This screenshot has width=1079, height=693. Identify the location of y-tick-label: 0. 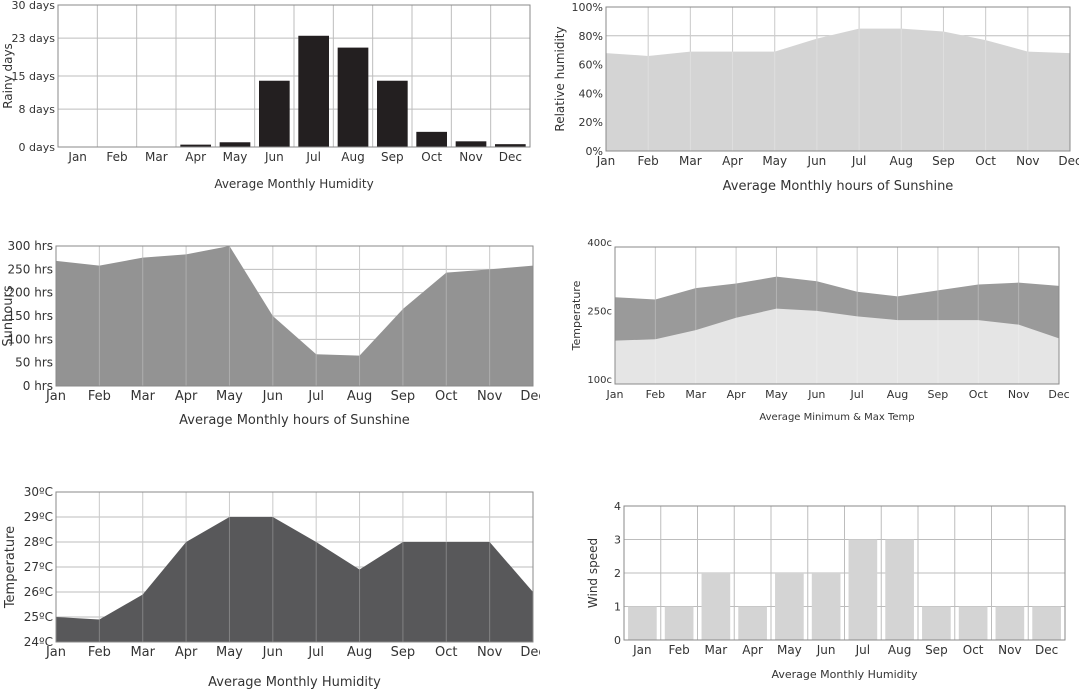
(617, 640).